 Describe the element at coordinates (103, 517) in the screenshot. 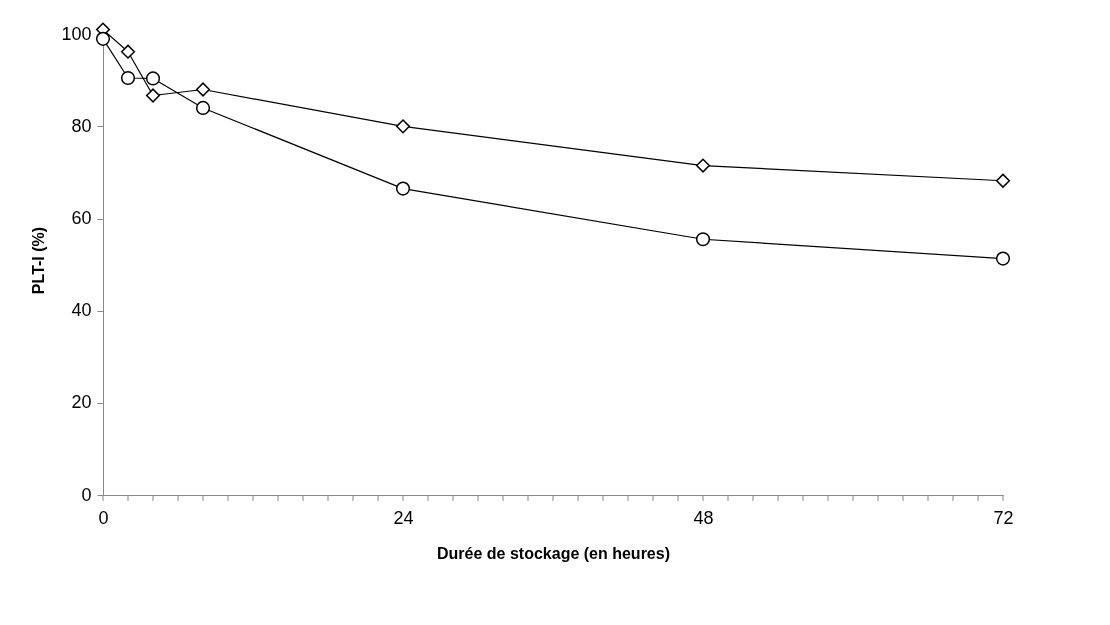

I see `x-tick-label: 0` at that location.